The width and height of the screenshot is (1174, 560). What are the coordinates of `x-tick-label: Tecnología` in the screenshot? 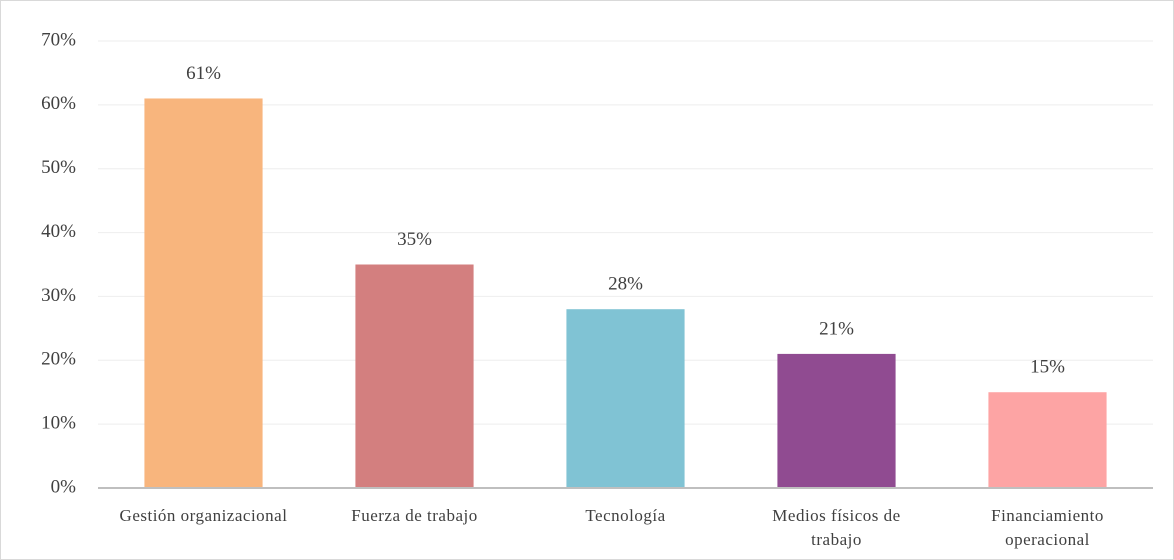 It's located at (625, 515).